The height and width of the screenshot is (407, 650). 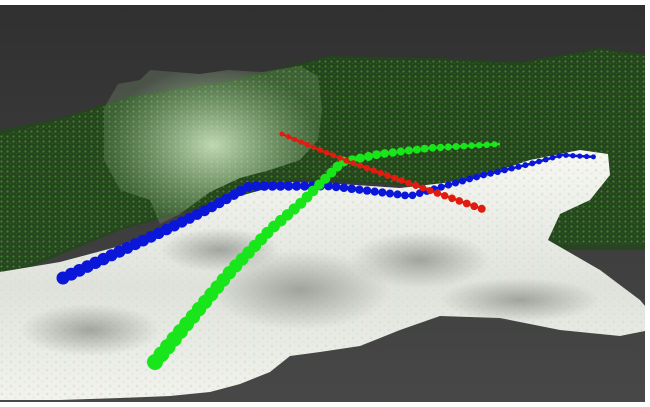 I want to click on frame-right, so click(x=647, y=203).